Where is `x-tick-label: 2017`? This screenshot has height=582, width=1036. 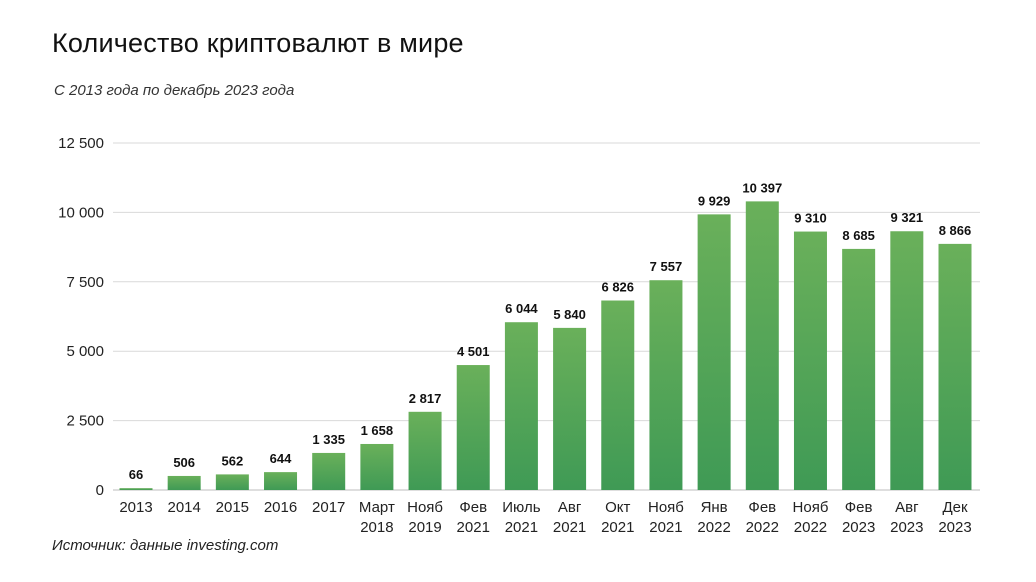 x-tick-label: 2017 is located at coordinates (328, 507).